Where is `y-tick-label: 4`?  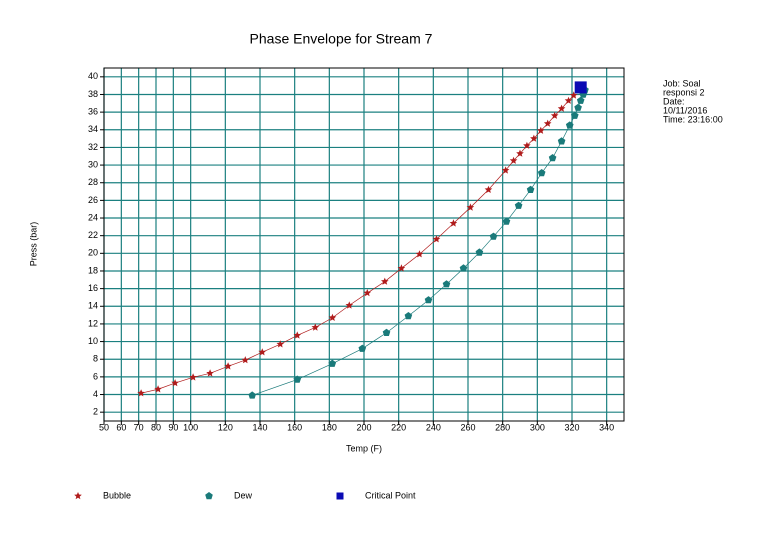 y-tick-label: 4 is located at coordinates (95, 394).